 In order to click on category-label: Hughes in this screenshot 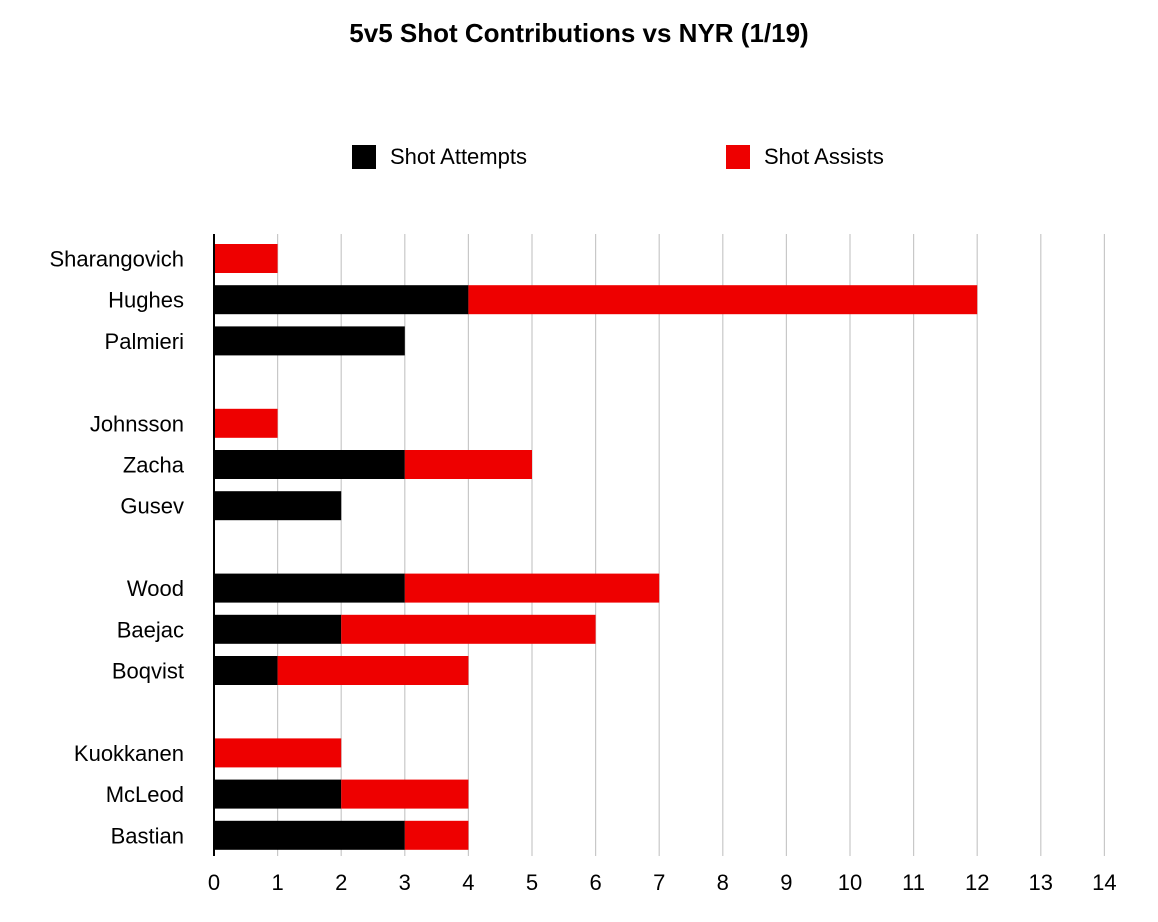, I will do `click(146, 300)`.